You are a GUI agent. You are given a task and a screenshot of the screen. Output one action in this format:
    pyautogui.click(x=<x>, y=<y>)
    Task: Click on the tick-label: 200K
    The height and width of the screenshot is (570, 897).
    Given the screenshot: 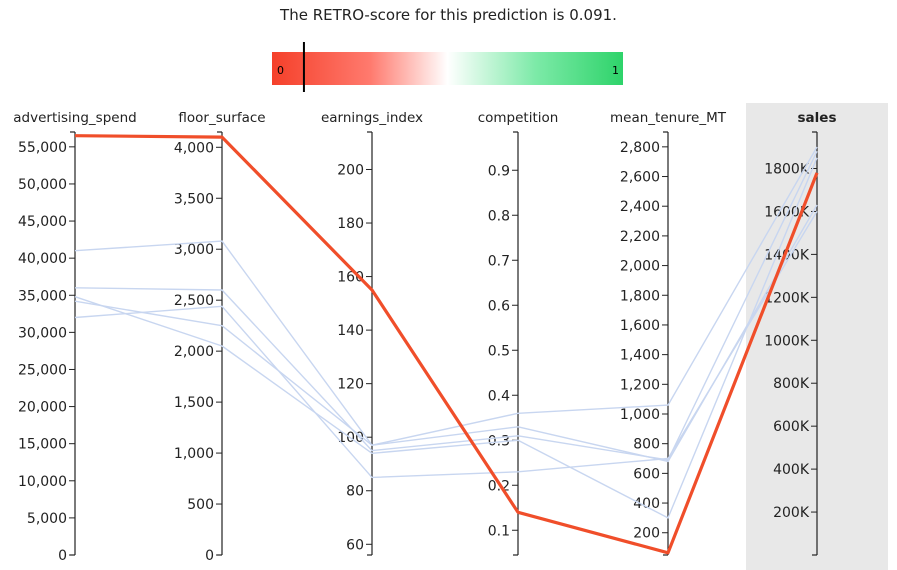 What is the action you would take?
    pyautogui.click(x=791, y=513)
    